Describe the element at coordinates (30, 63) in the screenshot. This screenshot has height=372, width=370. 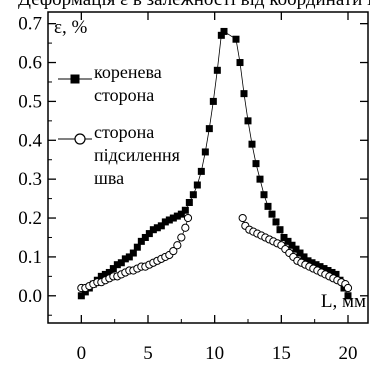
I see `y-tick-label: 0.6` at that location.